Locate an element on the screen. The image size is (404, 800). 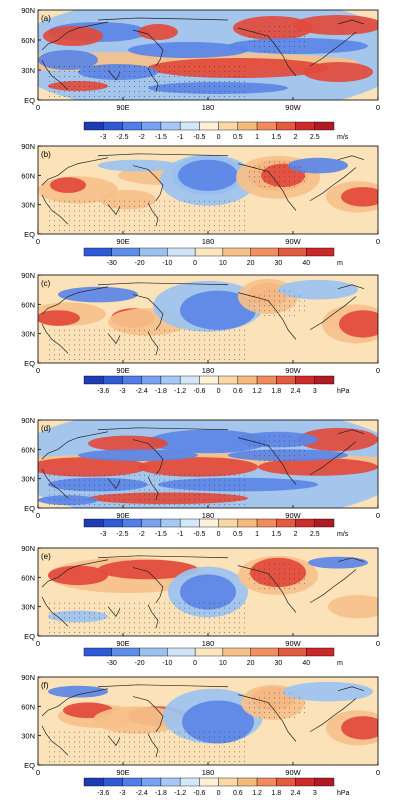
x-tick-label: 90E is located at coordinates (122, 643).